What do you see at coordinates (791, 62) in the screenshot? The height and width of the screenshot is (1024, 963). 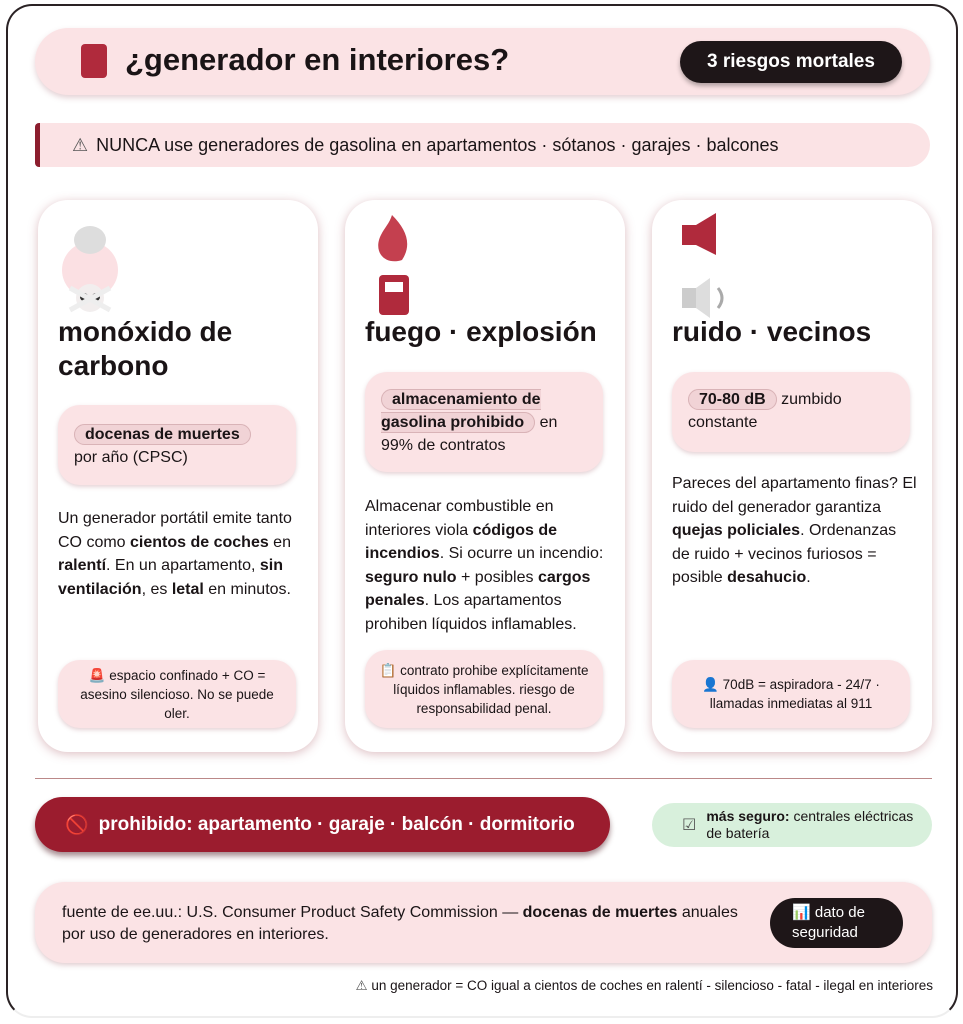 I see `risk-count-badge: 3 riesgos mortales` at bounding box center [791, 62].